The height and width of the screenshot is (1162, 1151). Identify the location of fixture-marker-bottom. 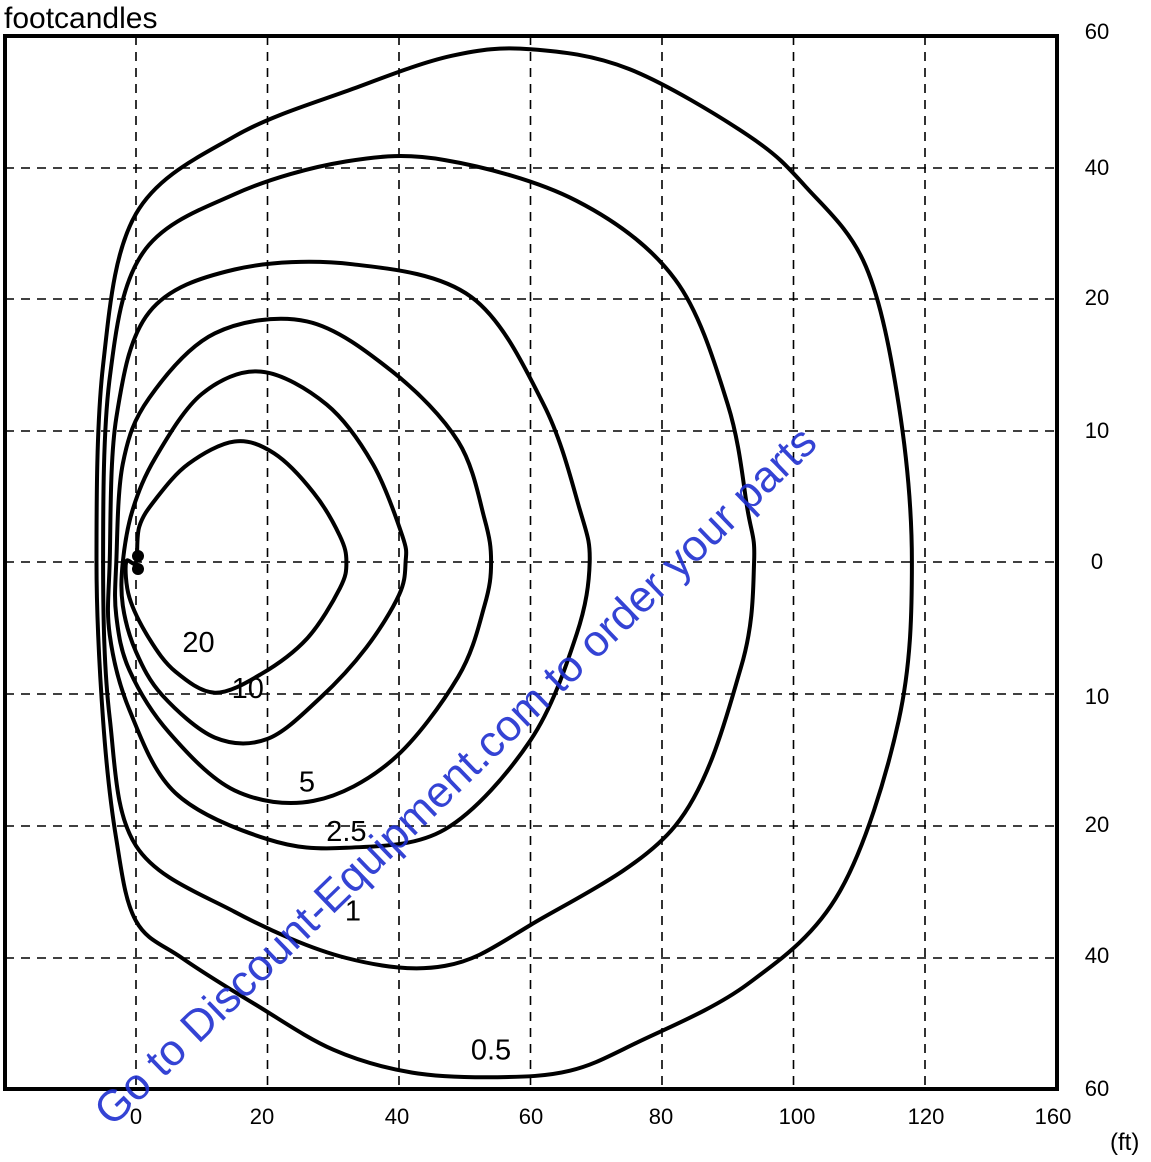
(138, 569).